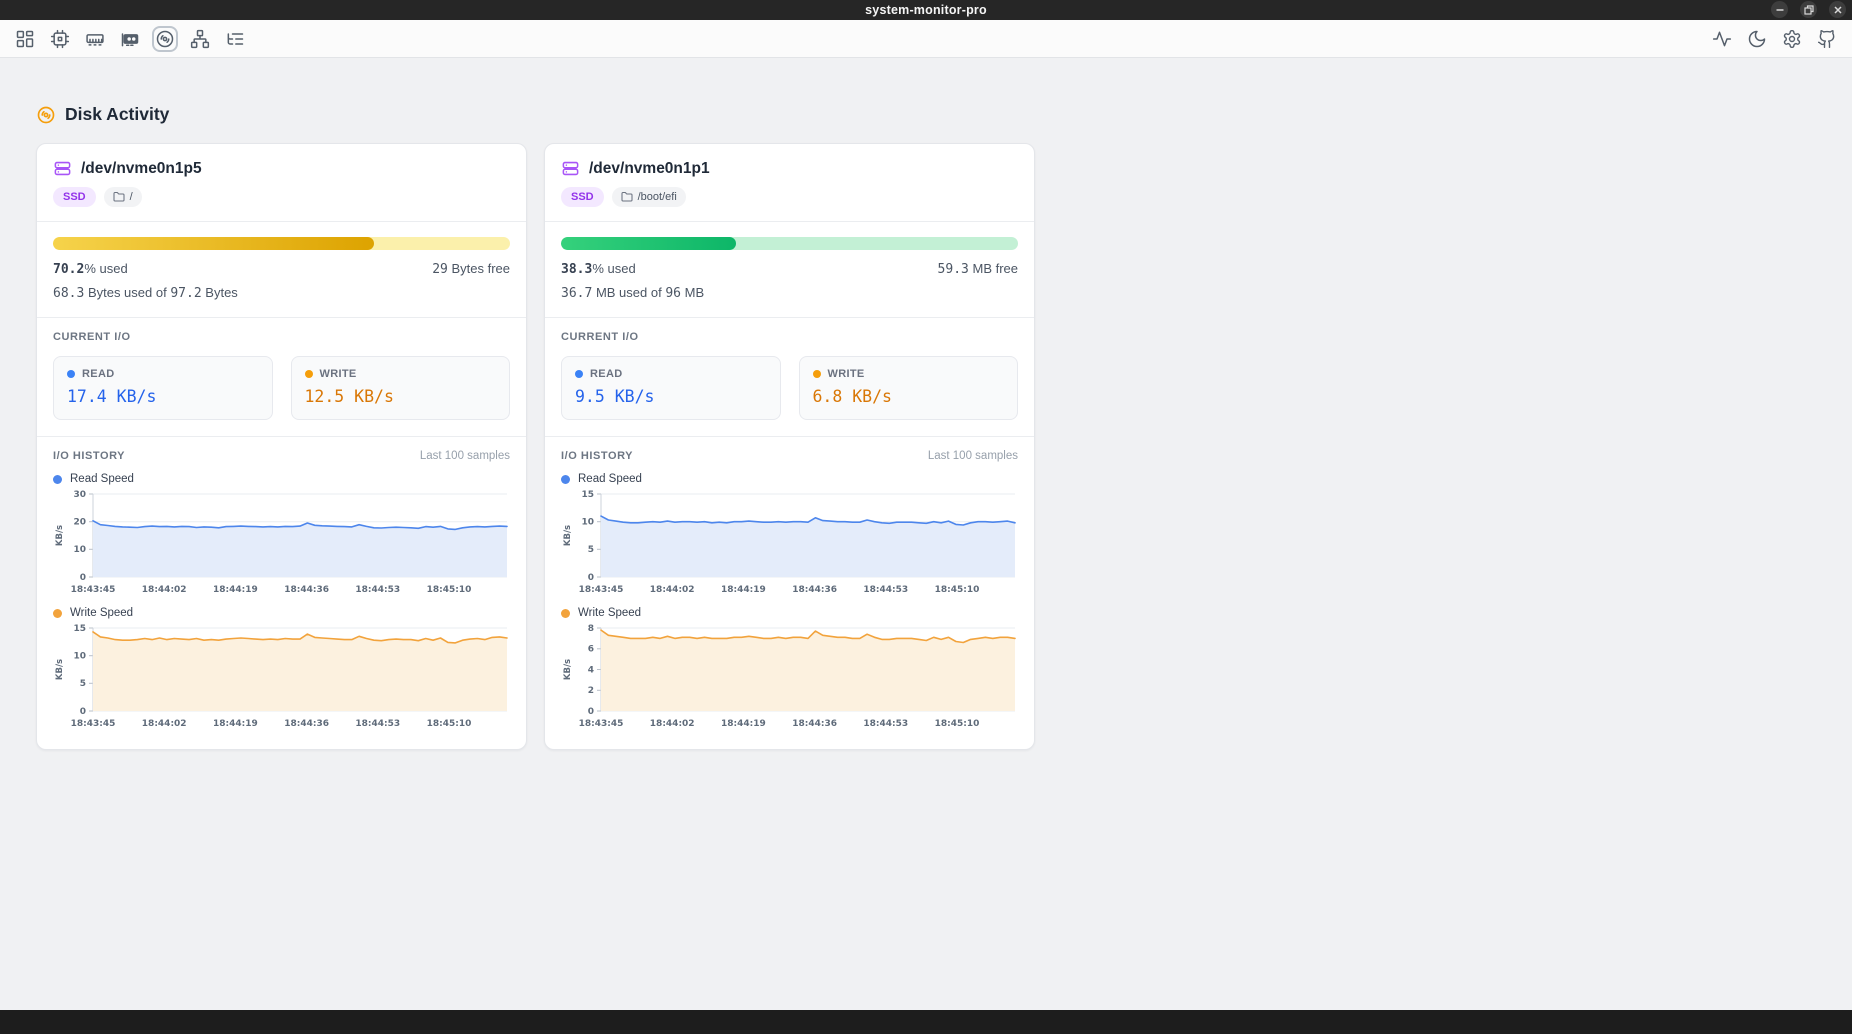 Image resolution: width=1852 pixels, height=1034 pixels. What do you see at coordinates (1774, 39) in the screenshot?
I see `toolbar-right` at bounding box center [1774, 39].